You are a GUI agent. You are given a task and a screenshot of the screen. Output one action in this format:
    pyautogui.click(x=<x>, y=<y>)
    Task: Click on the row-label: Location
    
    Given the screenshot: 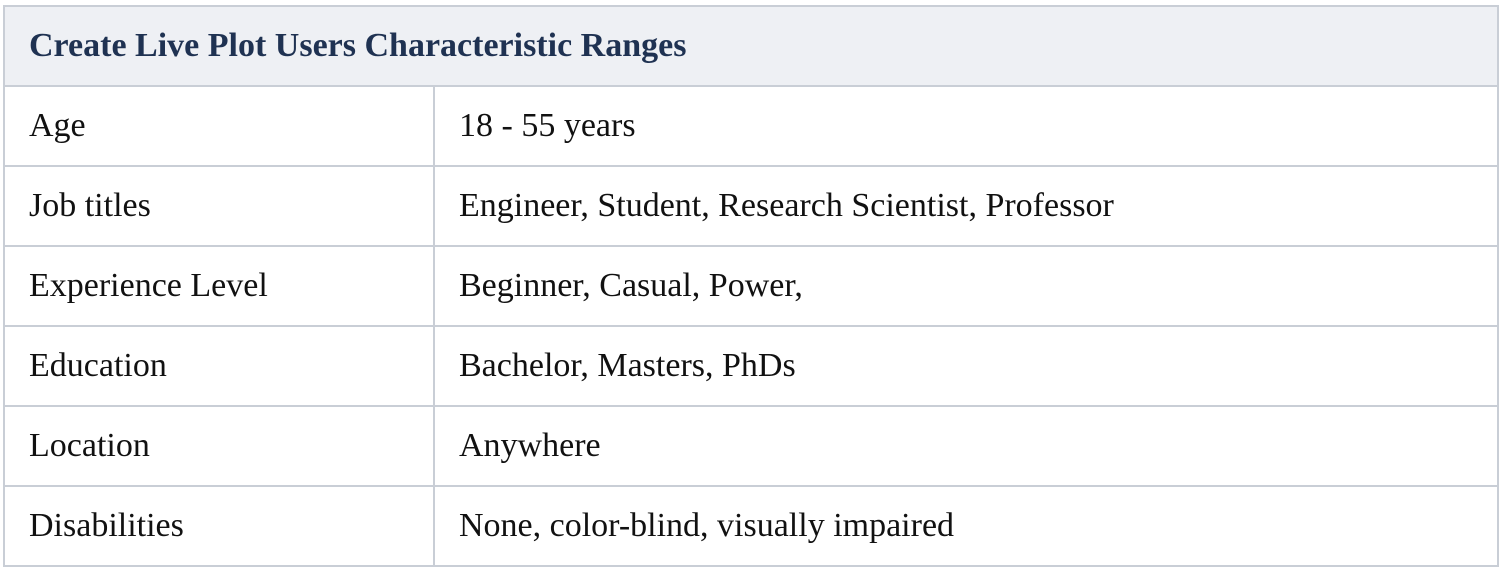 What is the action you would take?
    pyautogui.click(x=219, y=446)
    